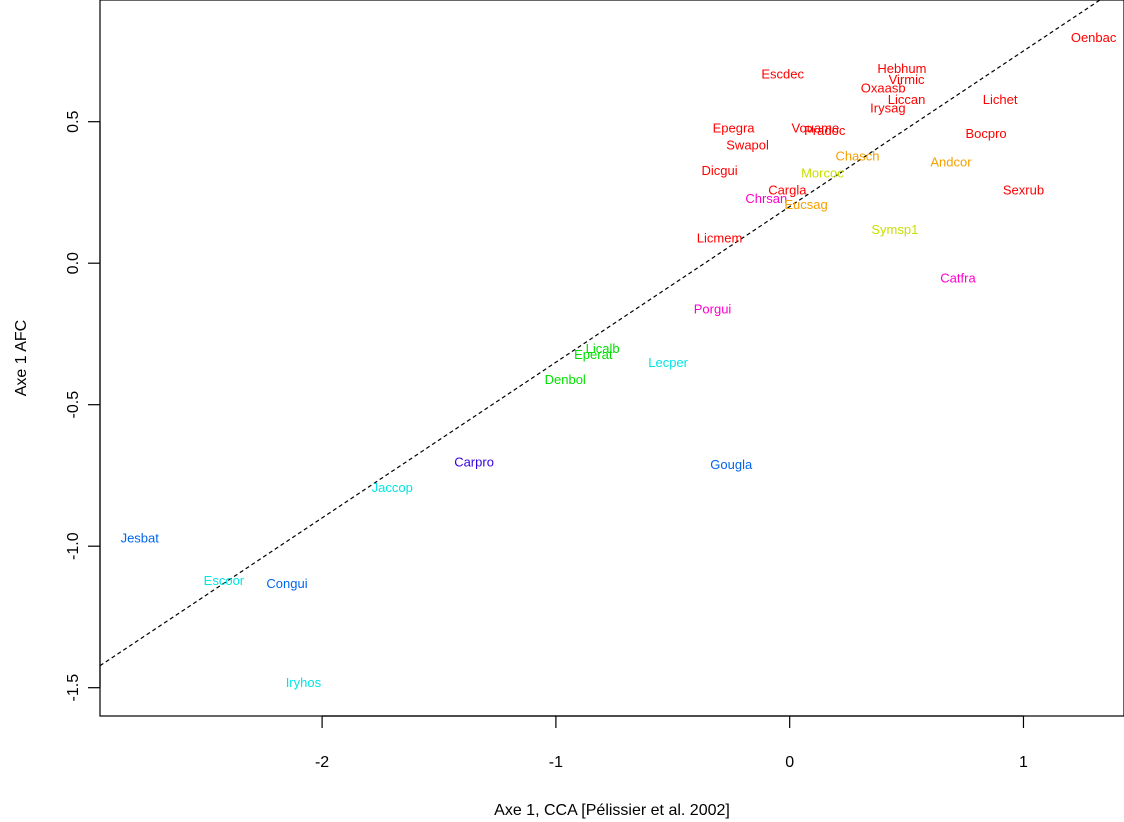 This screenshot has height=822, width=1124. I want to click on x-axis-title: Axe 1, CCA [Pélissier et al. 2002], so click(612, 810).